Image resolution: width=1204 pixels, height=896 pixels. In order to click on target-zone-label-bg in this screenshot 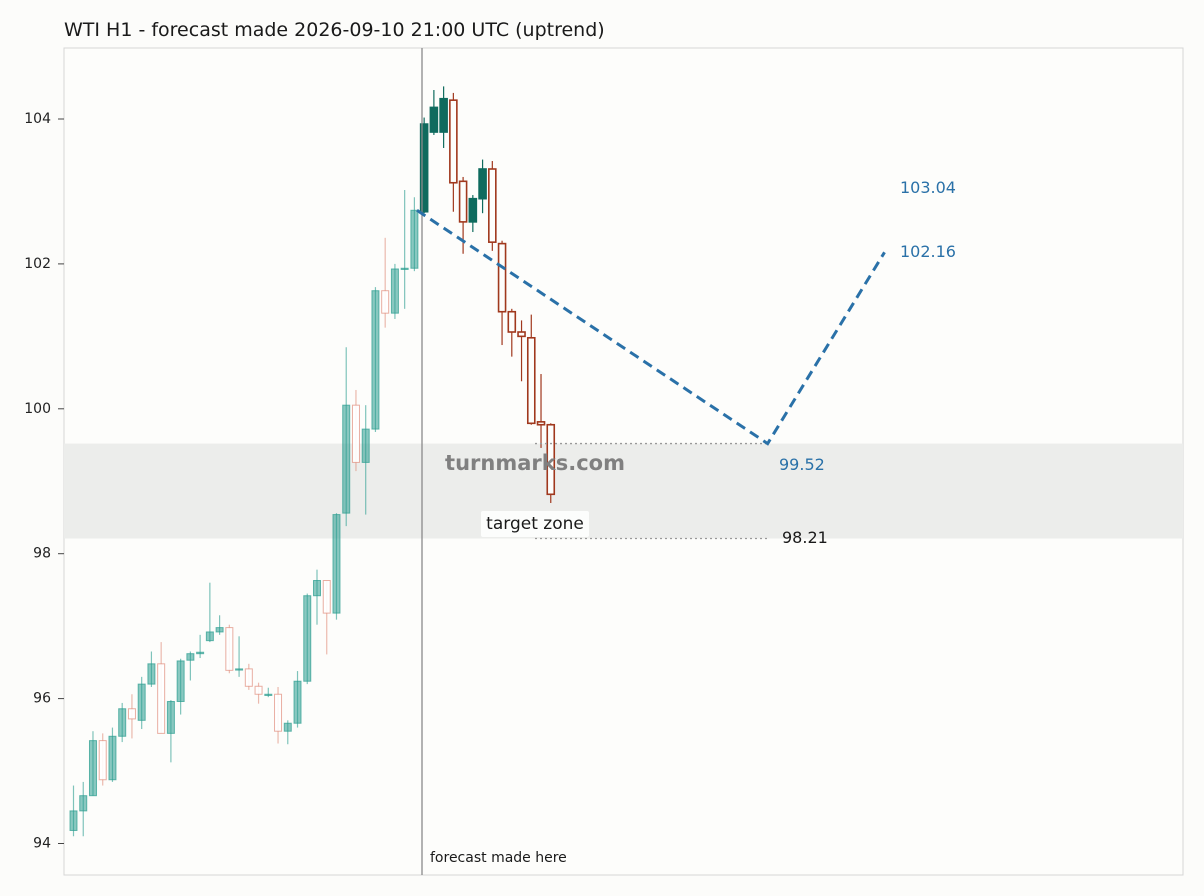, I will do `click(535, 524)`.